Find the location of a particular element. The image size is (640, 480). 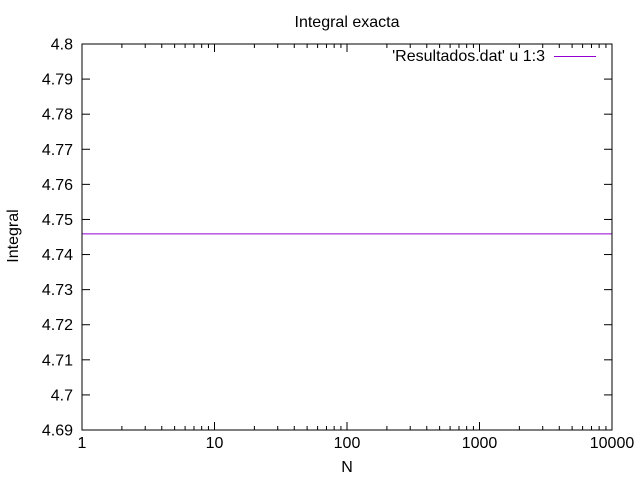

x-tick-label: 100 is located at coordinates (347, 443).